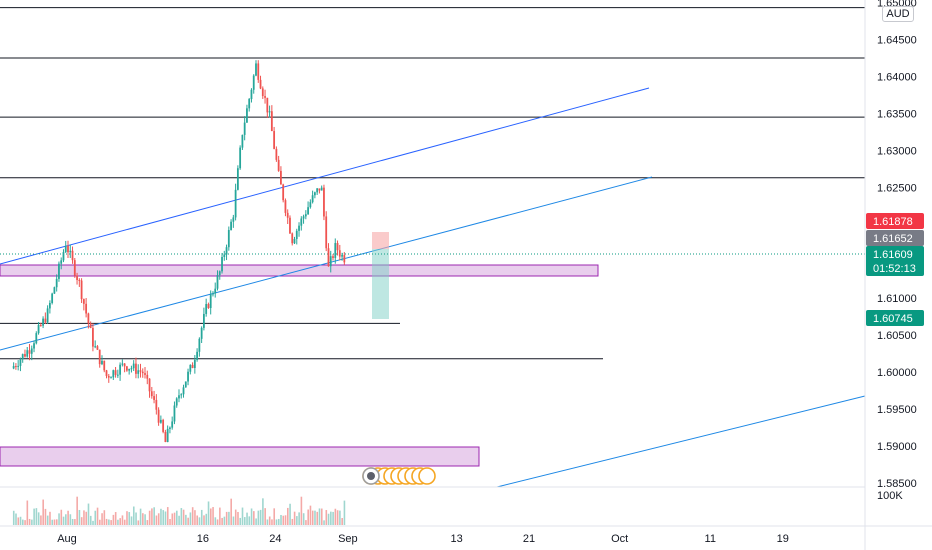  Describe the element at coordinates (399, 476) in the screenshot. I see `event-icons` at that location.